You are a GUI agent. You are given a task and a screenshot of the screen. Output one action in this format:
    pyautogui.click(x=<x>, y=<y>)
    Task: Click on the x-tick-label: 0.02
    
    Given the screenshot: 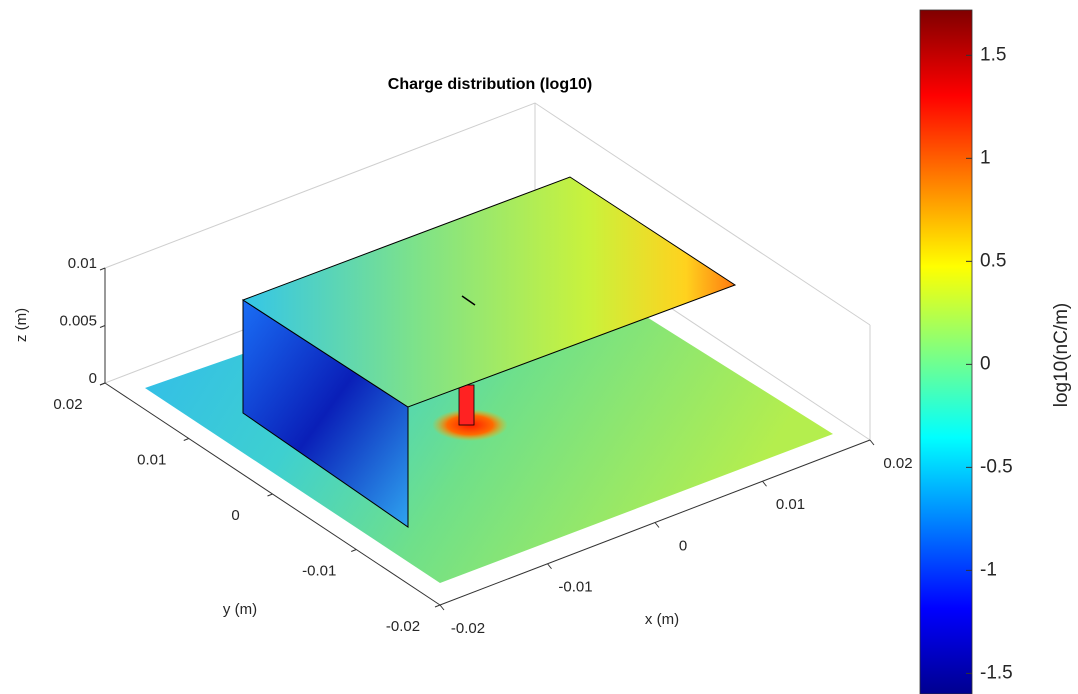 What is the action you would take?
    pyautogui.click(x=897, y=463)
    